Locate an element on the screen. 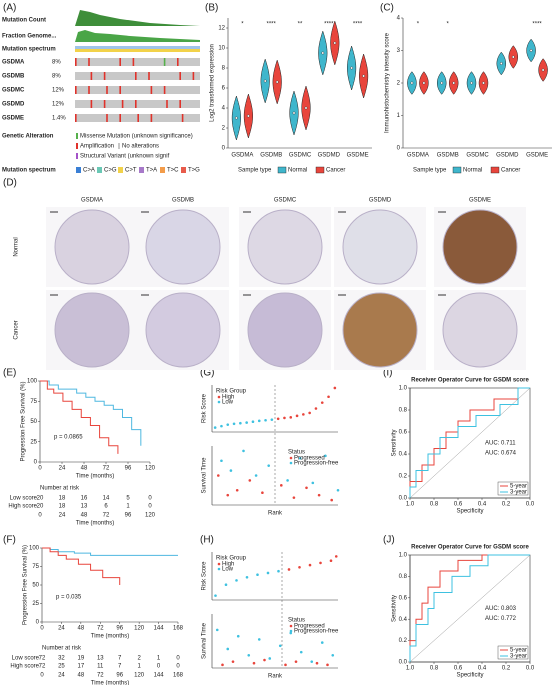  x-axis-label: Rank is located at coordinates (275, 677).